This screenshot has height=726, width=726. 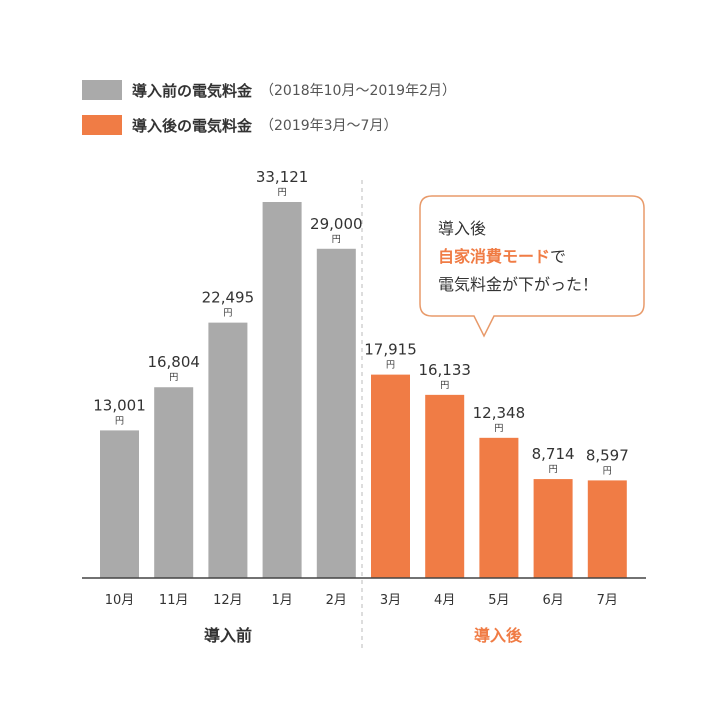 I want to click on legend-before: 導入前の電気料金 （2018年10月〜2019年2月）, so click(x=269, y=90).